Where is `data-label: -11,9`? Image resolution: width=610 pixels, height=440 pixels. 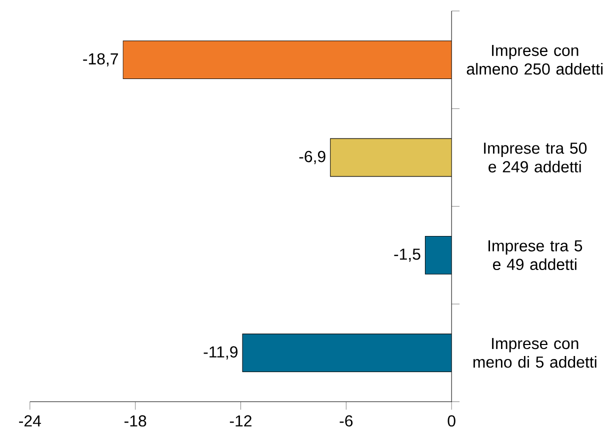
data-label: -11,9 is located at coordinates (221, 353).